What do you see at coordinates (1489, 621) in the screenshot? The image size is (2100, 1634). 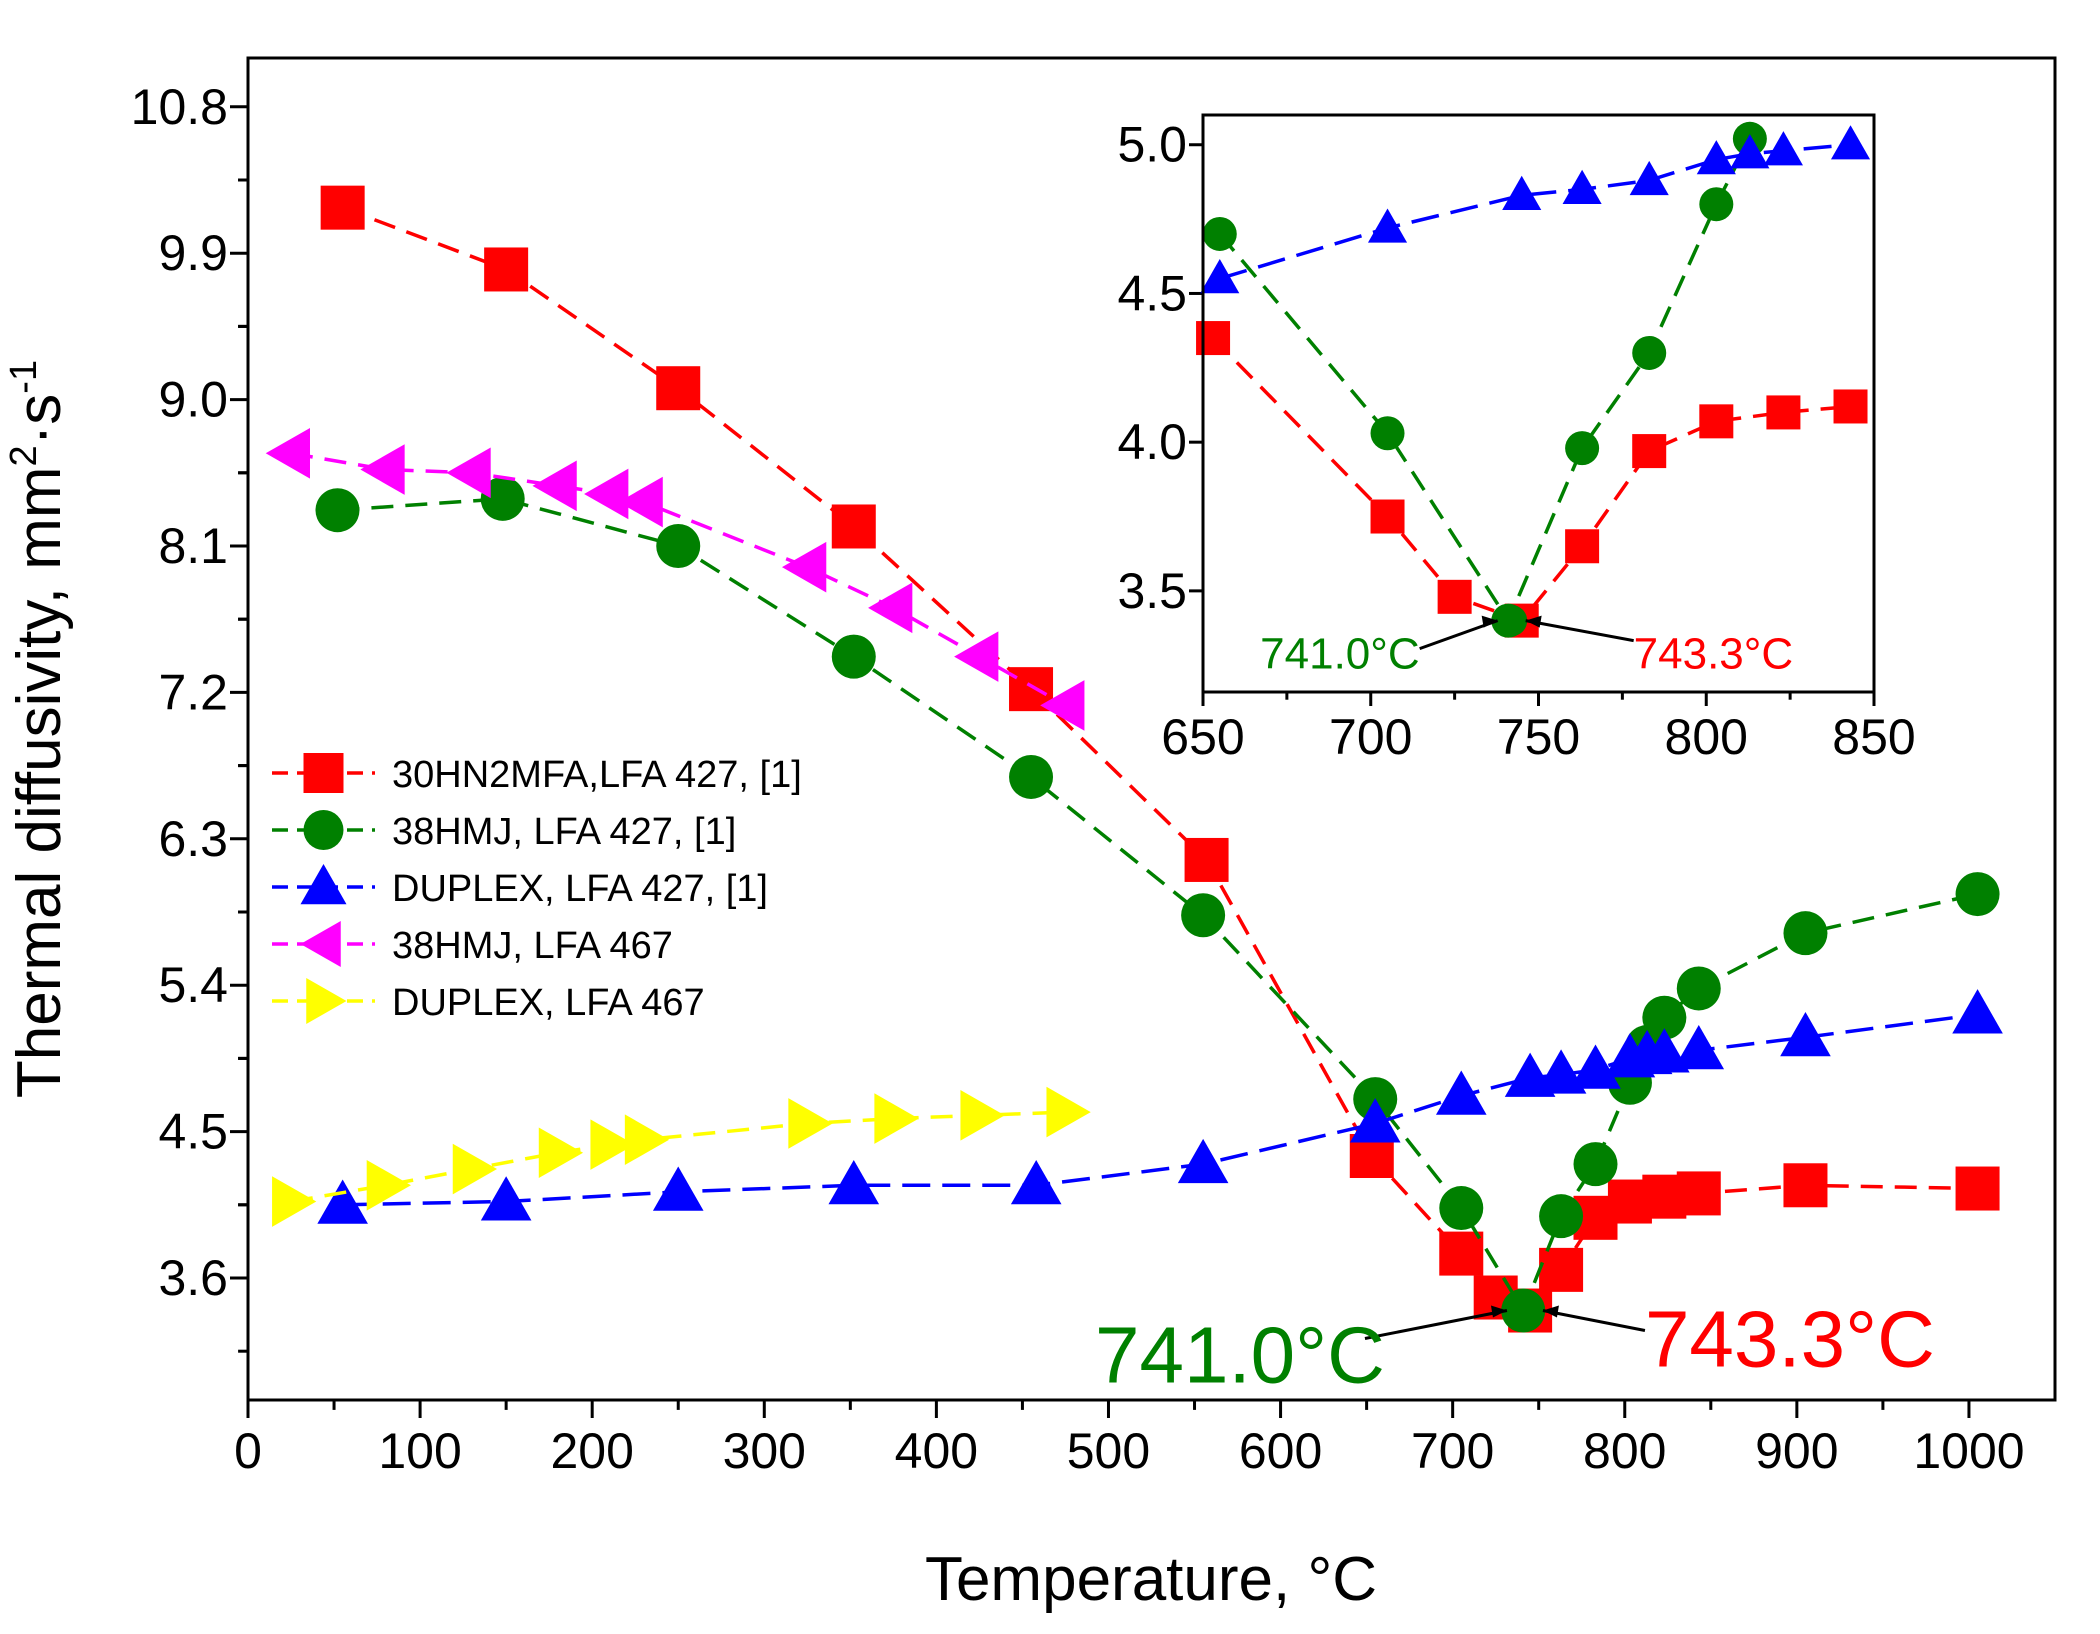 I see `inset-annotation-arrowhead` at bounding box center [1489, 621].